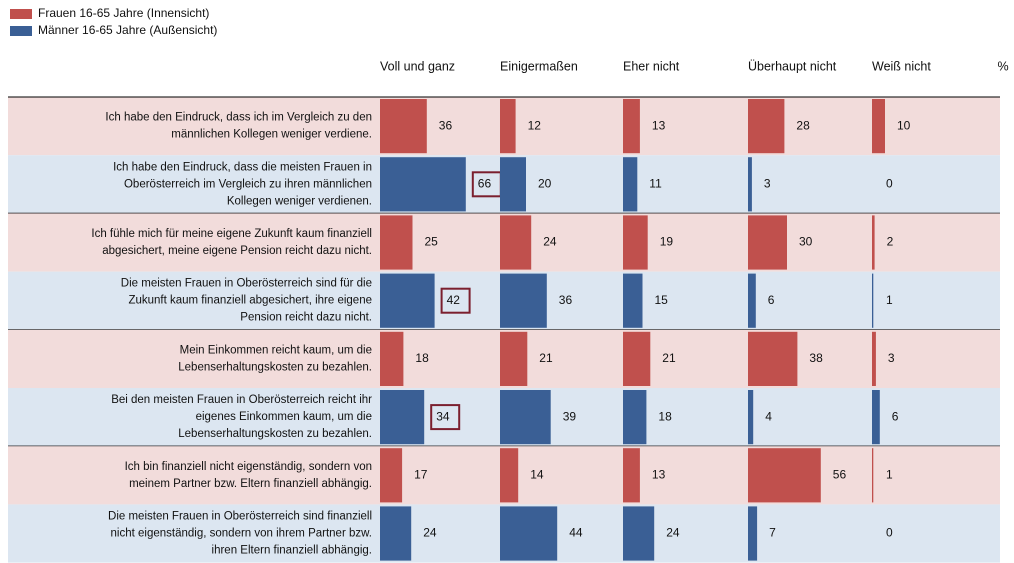  Describe the element at coordinates (299, 201) in the screenshot. I see `statement-label: Kollegen weniger verdienen.` at that location.